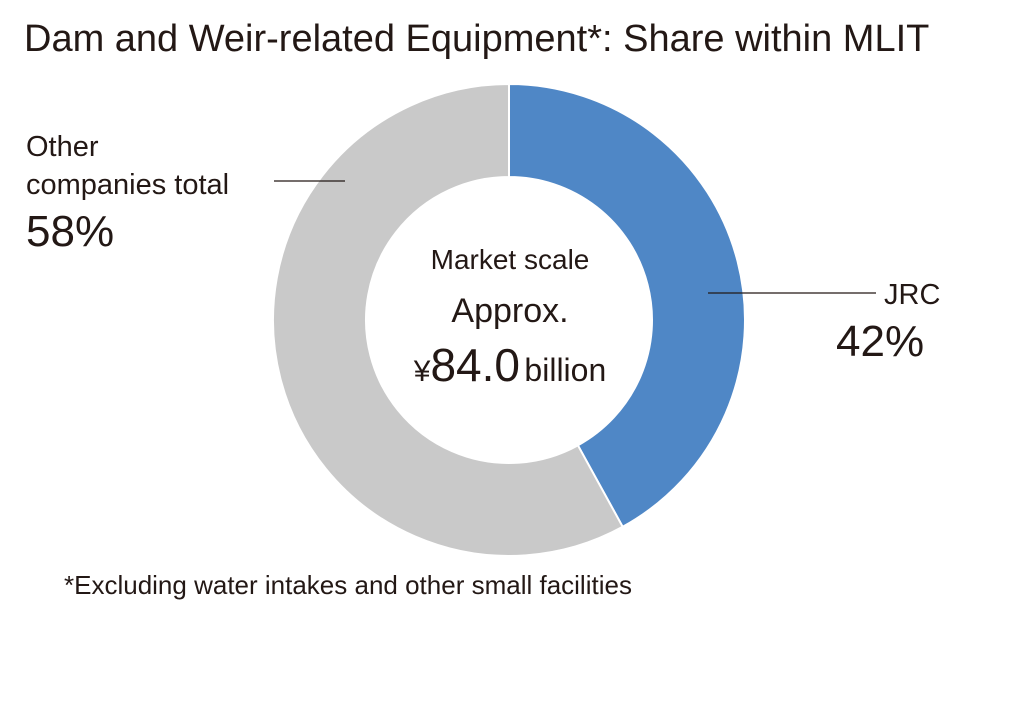 The width and height of the screenshot is (1031, 724). I want to click on donut-center-text: Market scale Approx. ¥84.0 billion, so click(510, 316).